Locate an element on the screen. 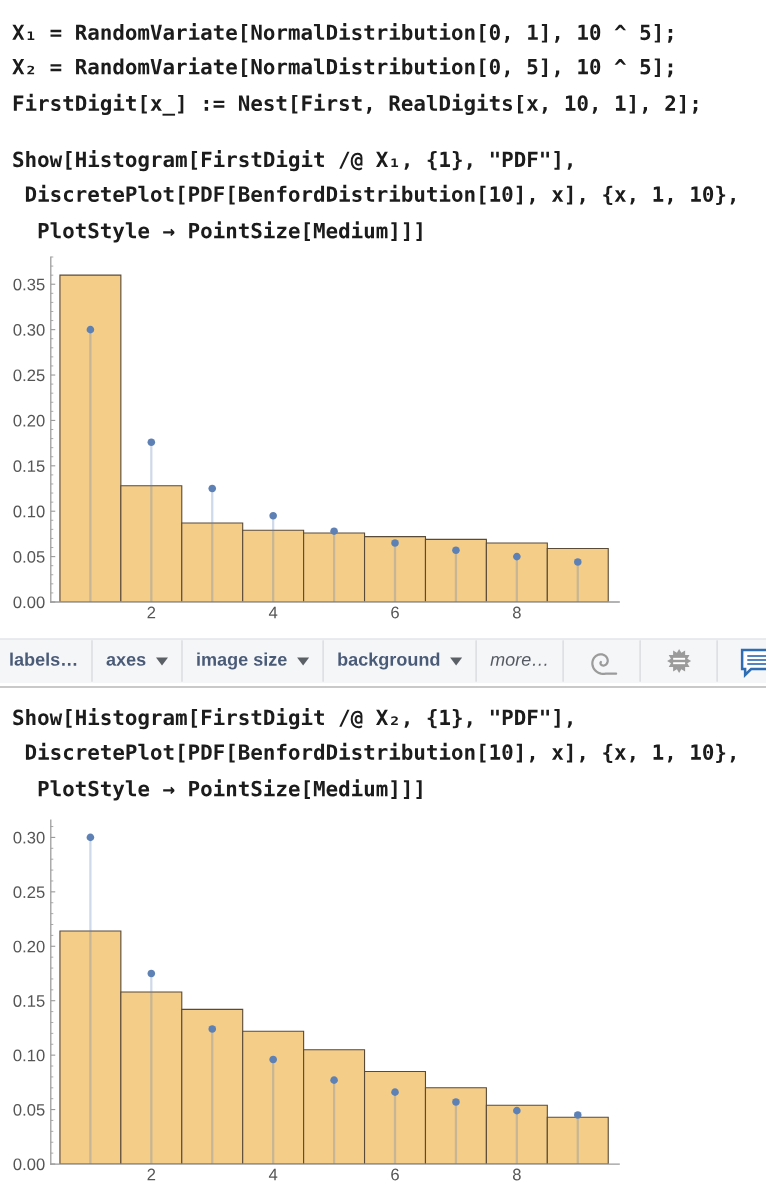 The image size is (766, 1200). text: background is located at coordinates (389, 661).